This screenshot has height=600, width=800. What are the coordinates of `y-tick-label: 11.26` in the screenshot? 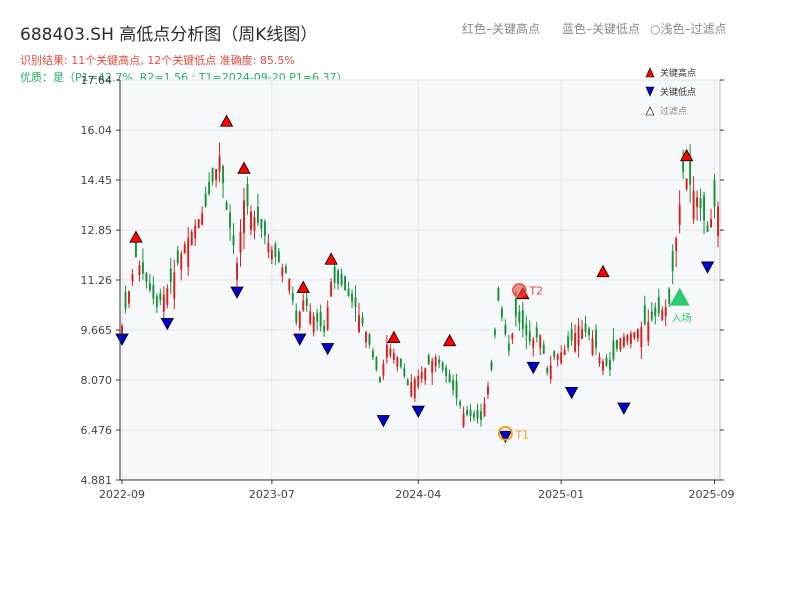 It's located at (97, 280).